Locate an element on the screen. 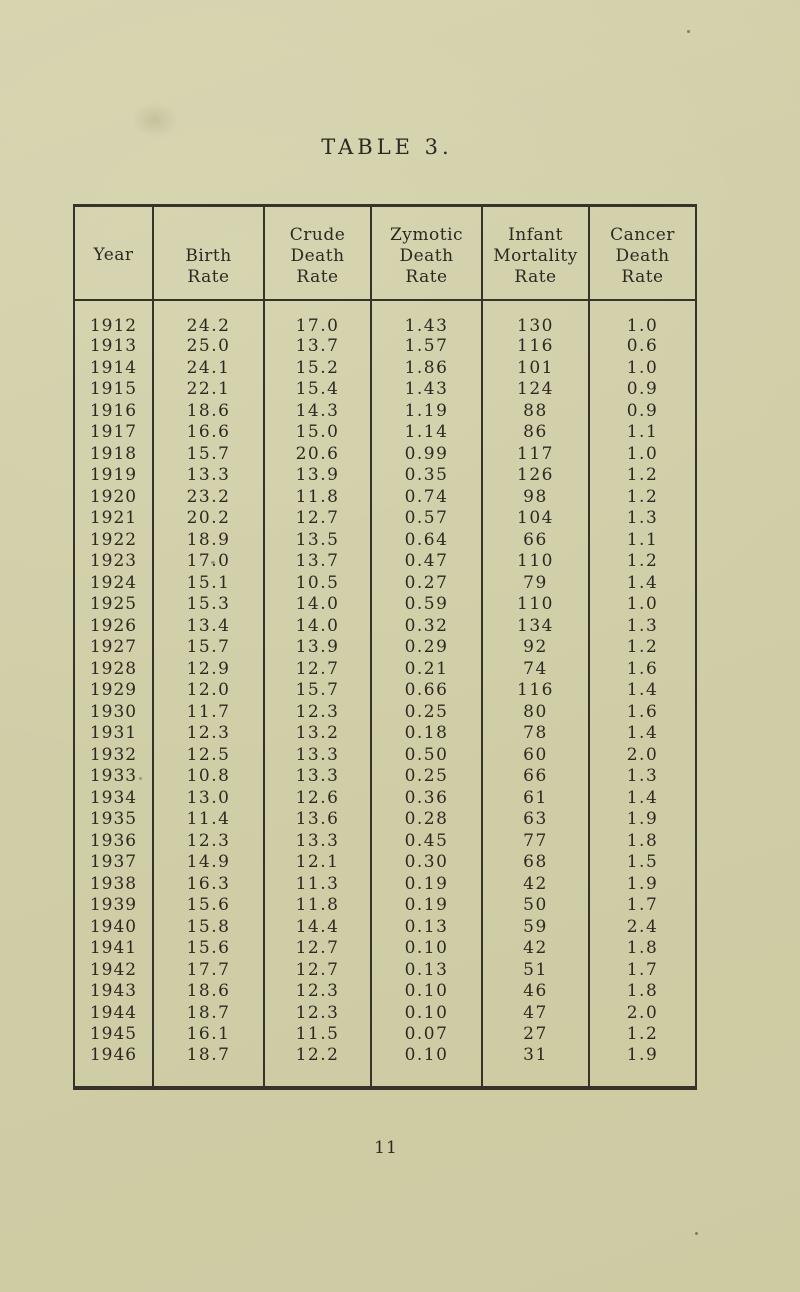 This screenshot has height=1292, width=800. table-cell: 66 is located at coordinates (535, 540).